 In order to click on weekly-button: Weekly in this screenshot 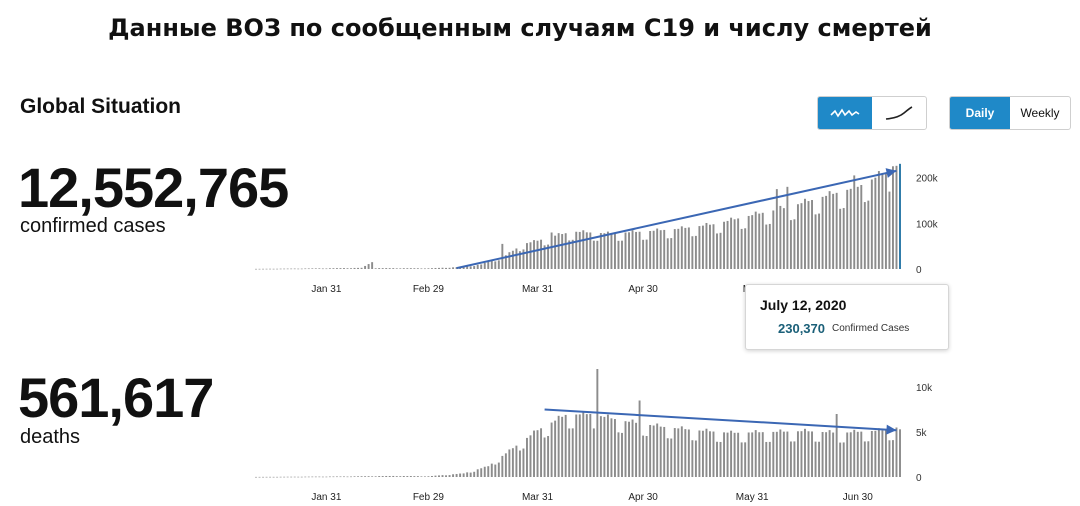, I will do `click(1040, 113)`.